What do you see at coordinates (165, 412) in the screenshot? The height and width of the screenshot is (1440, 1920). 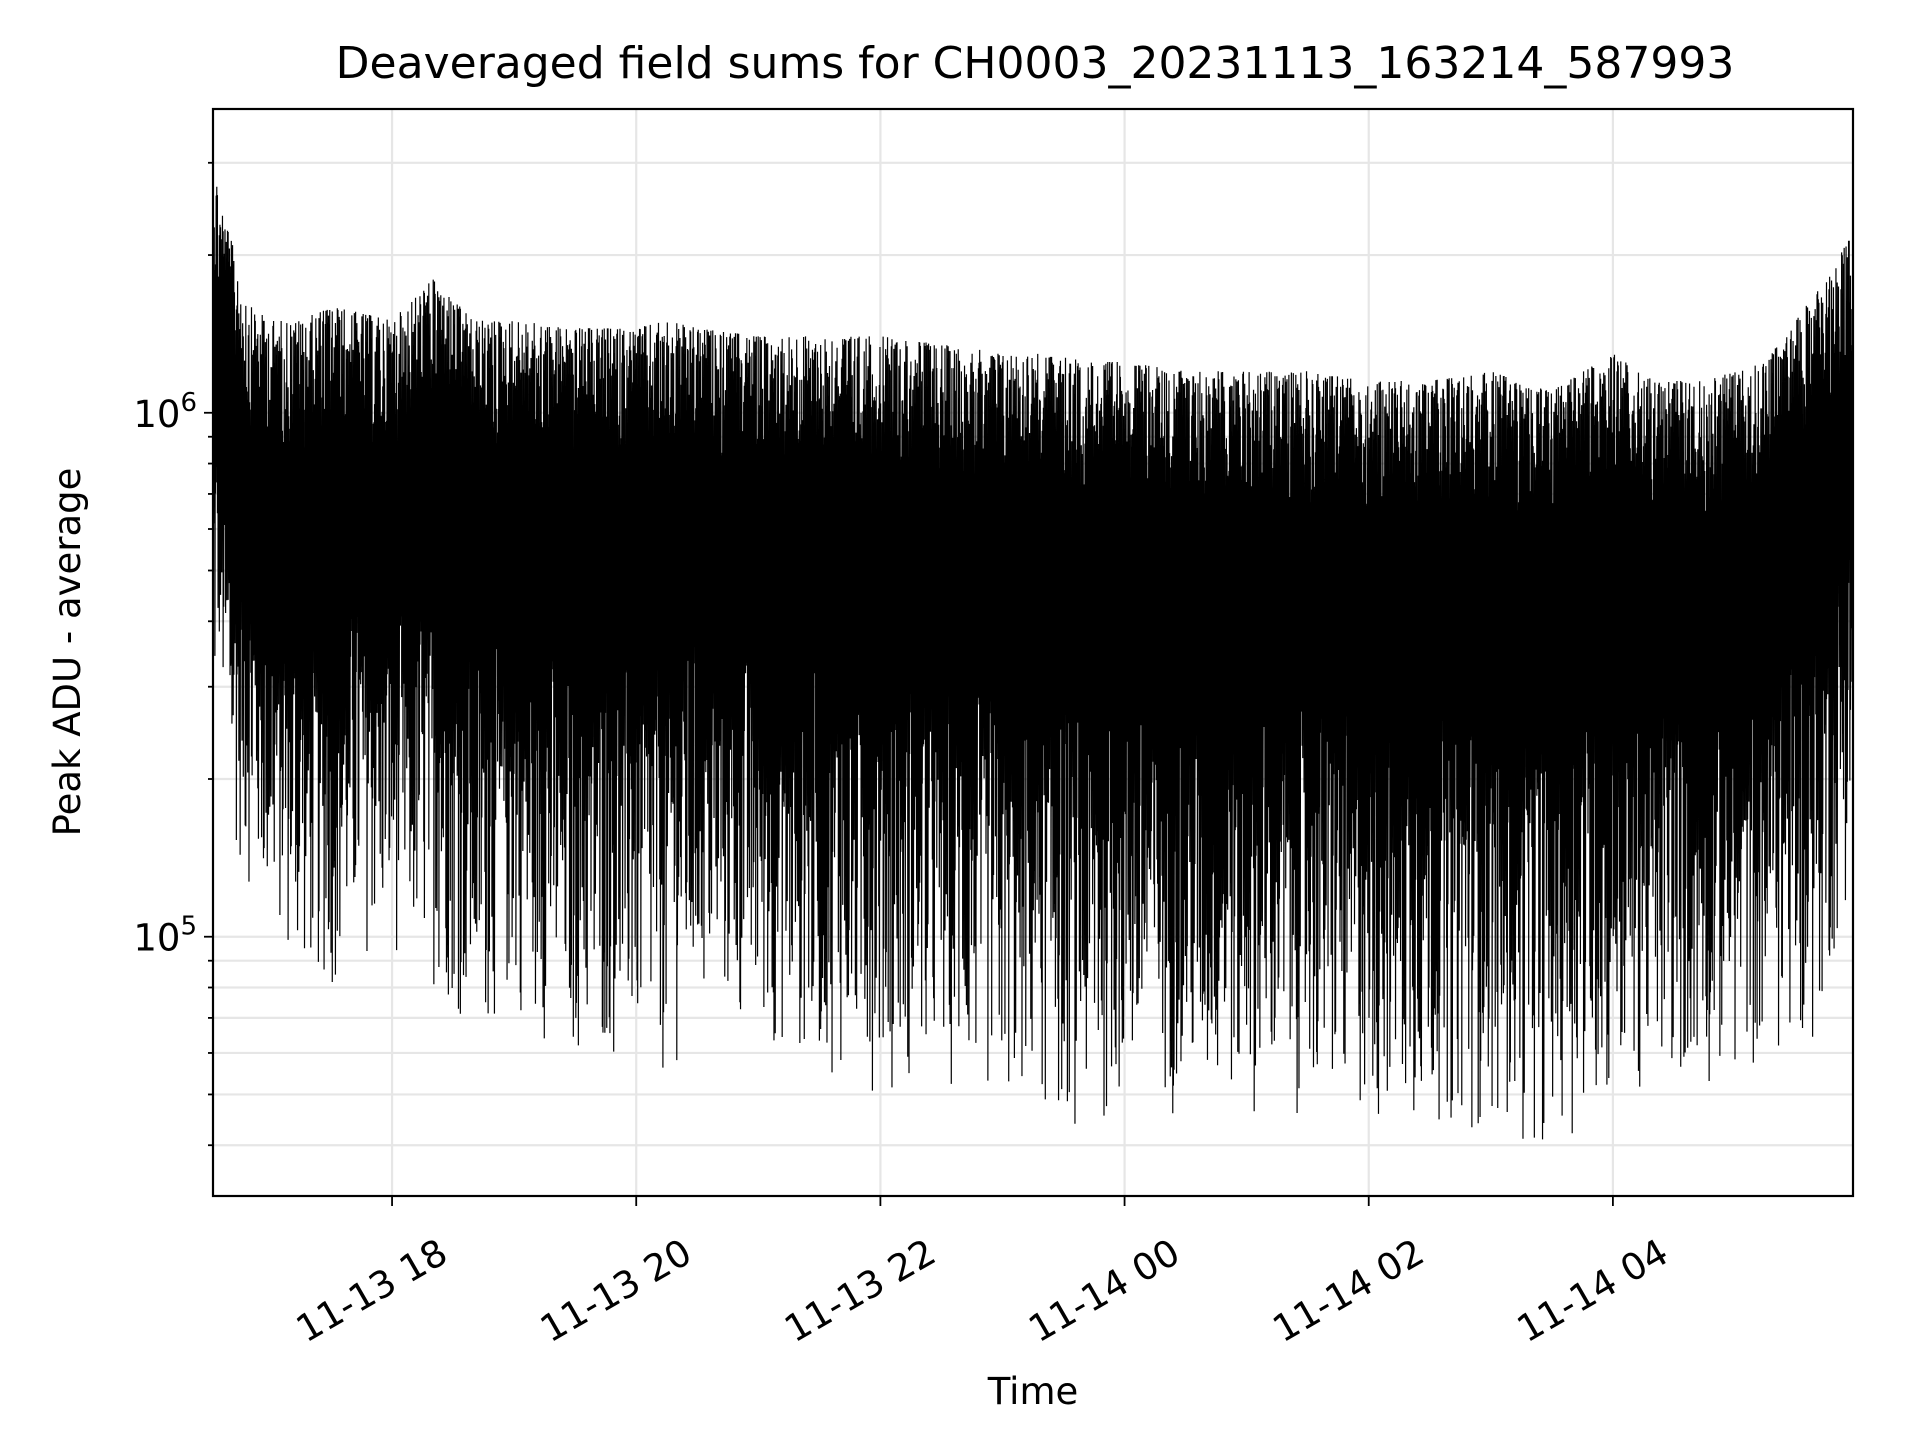 I see `y-tick-label: 106` at bounding box center [165, 412].